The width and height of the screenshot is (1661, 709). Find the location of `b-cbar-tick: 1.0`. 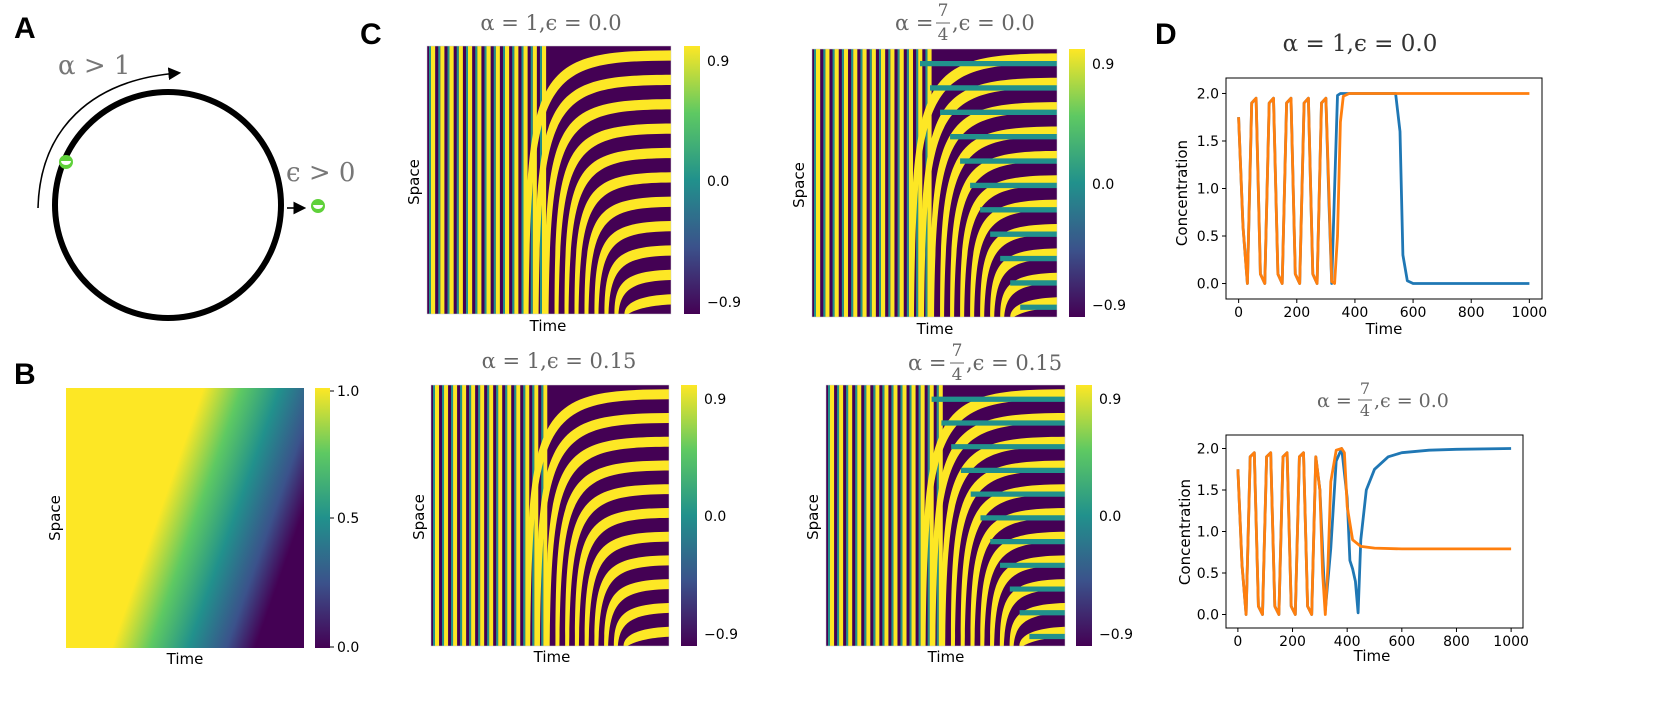

b-cbar-tick: 1.0 is located at coordinates (348, 392).